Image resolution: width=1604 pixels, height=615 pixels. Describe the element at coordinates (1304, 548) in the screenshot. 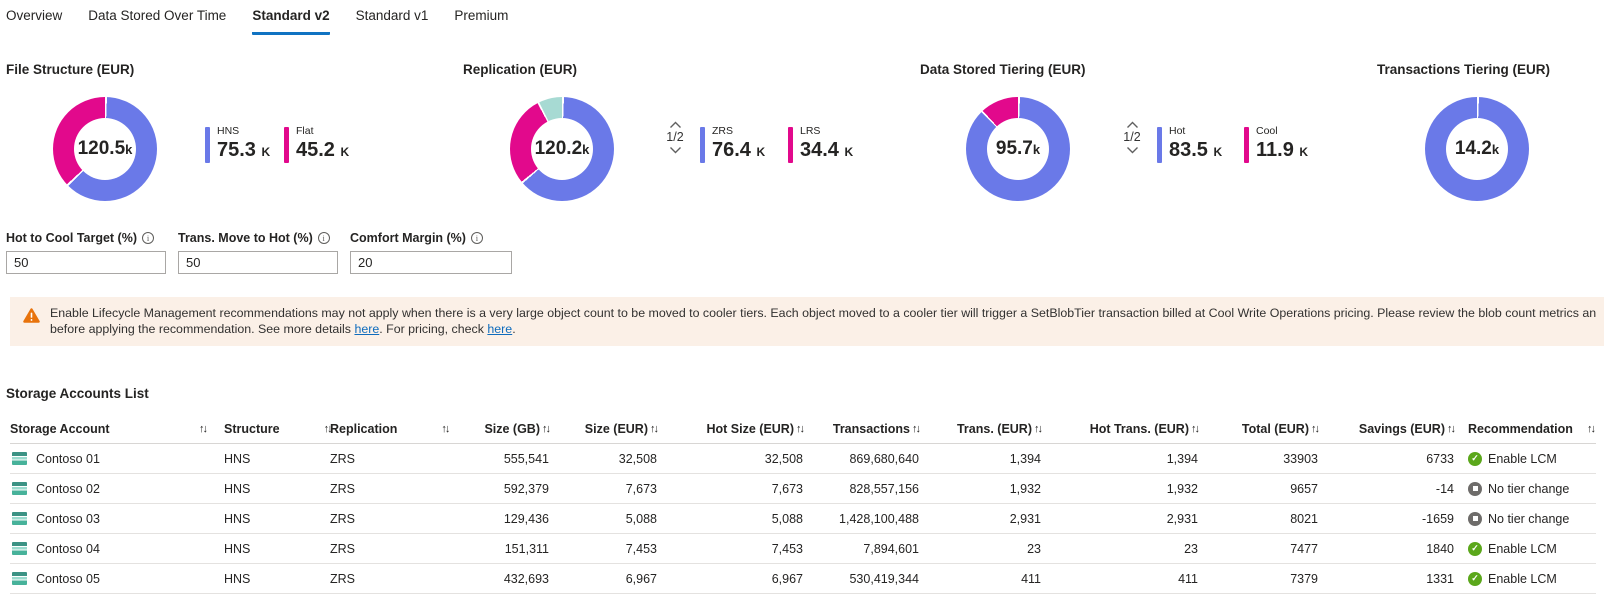

I see `total-eur-value: 7477` at that location.